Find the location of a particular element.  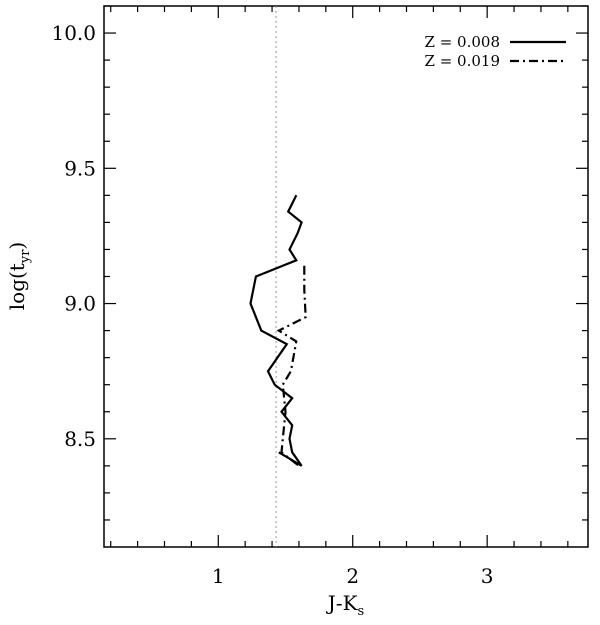

x-tick-label: 3 is located at coordinates (487, 576).